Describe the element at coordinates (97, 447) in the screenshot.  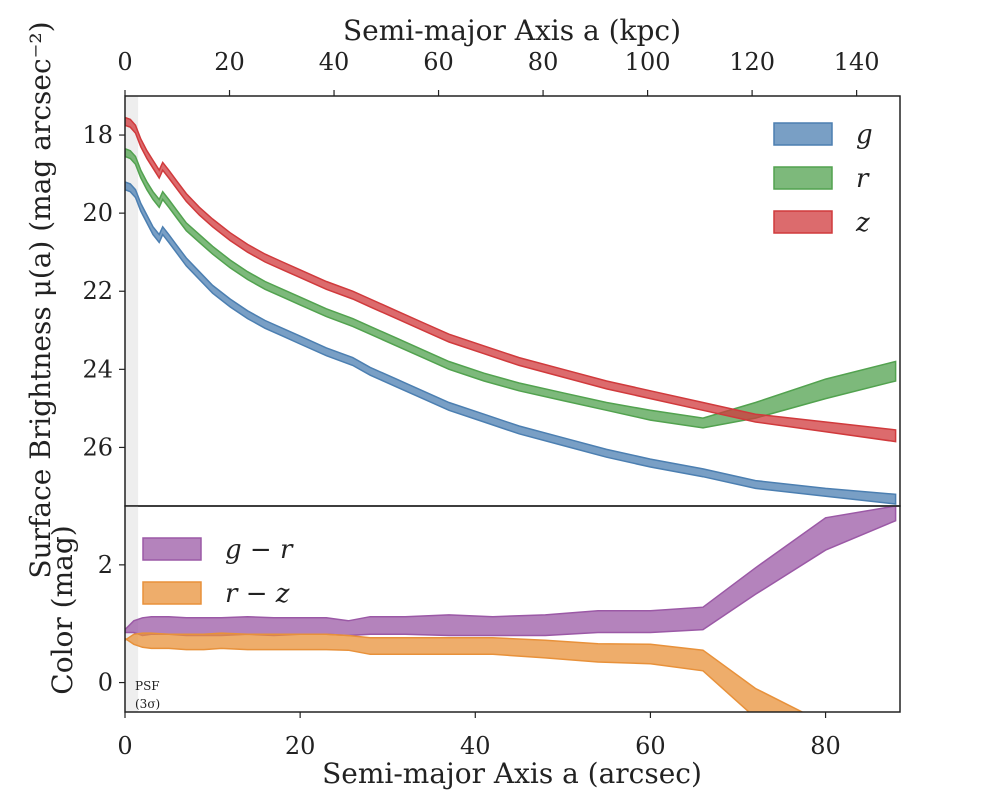
I see `y-tick-label: 26` at that location.